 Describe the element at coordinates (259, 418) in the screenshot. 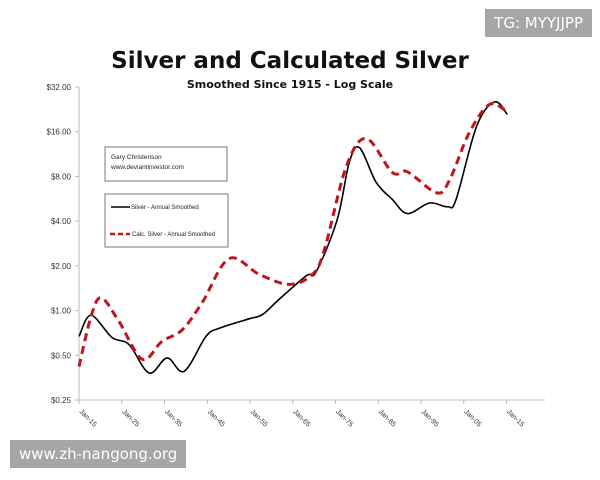

I see `x-tick-label: Jan-55` at that location.